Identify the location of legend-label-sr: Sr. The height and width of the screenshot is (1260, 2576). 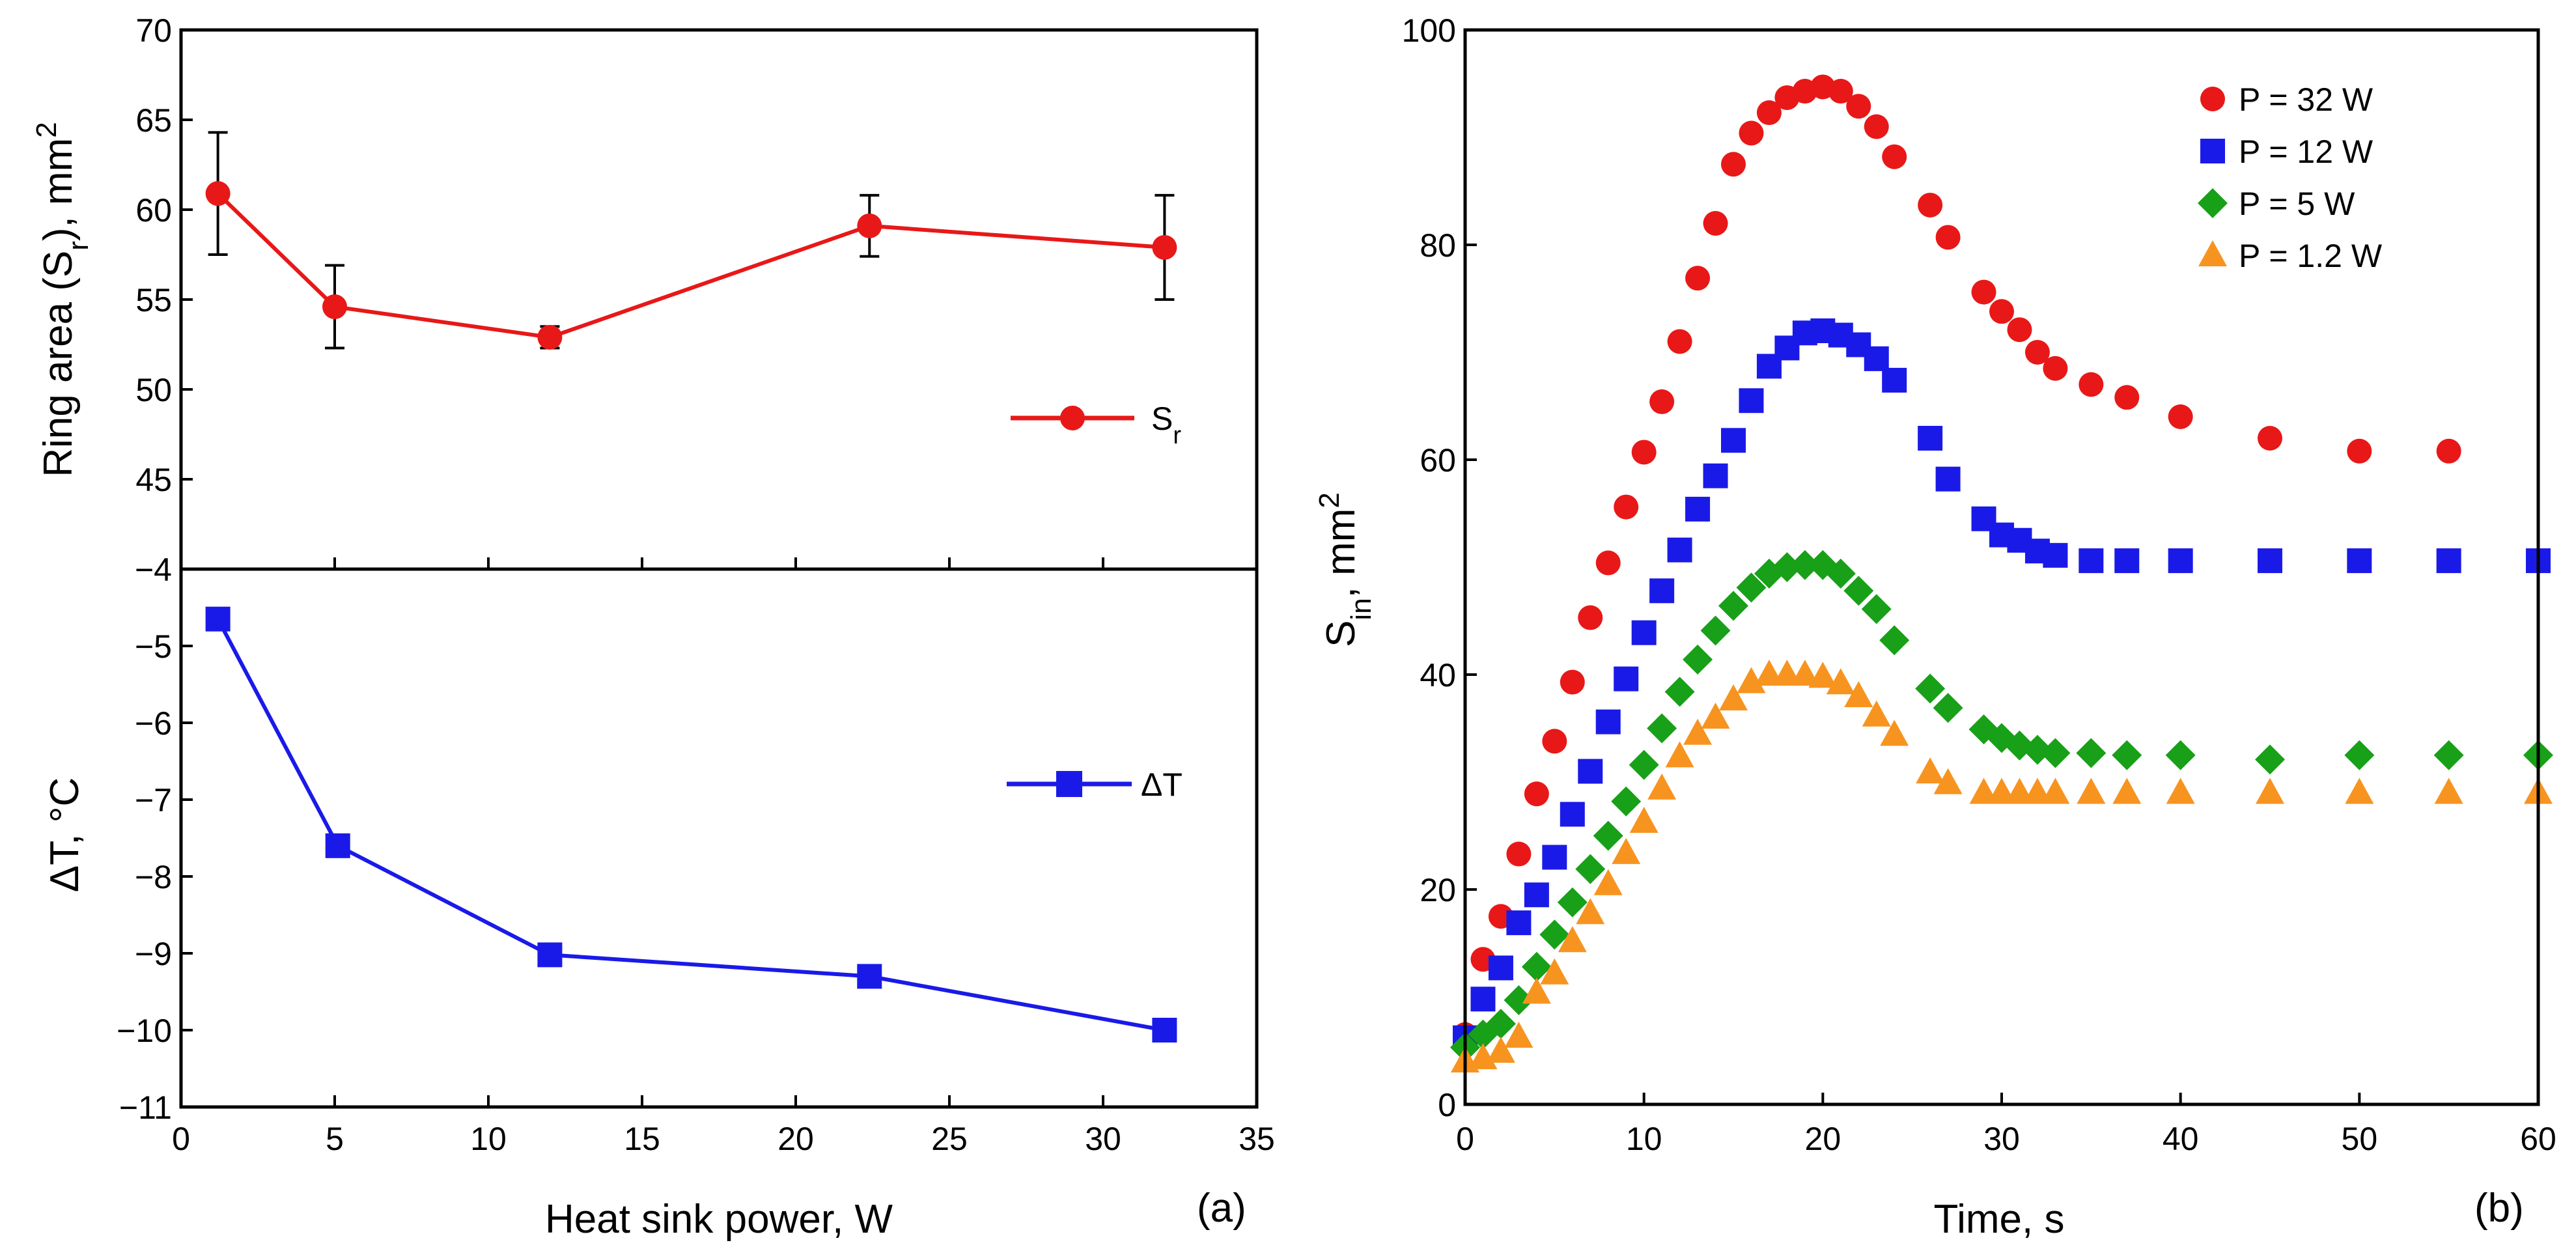
(1166, 425).